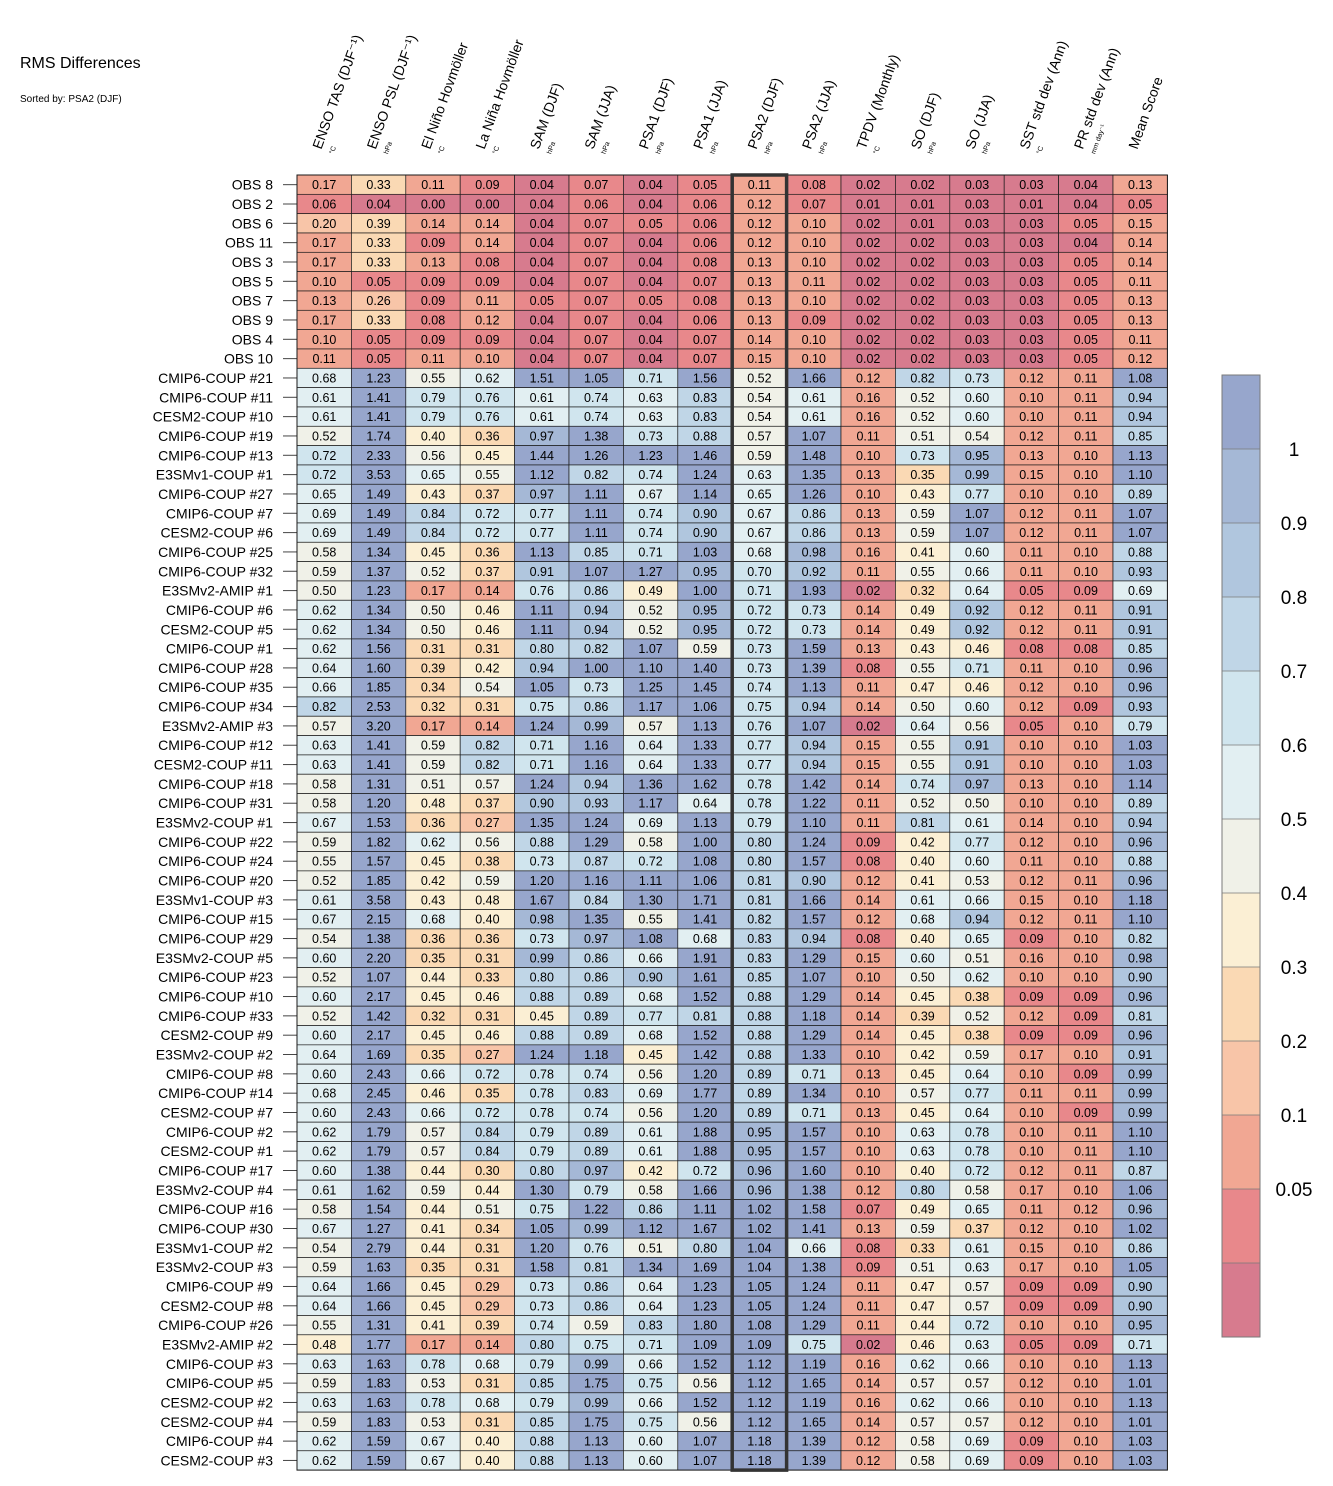 This screenshot has width=1333, height=1486. What do you see at coordinates (542, 1384) in the screenshot?
I see `cell-value: 0.85` at bounding box center [542, 1384].